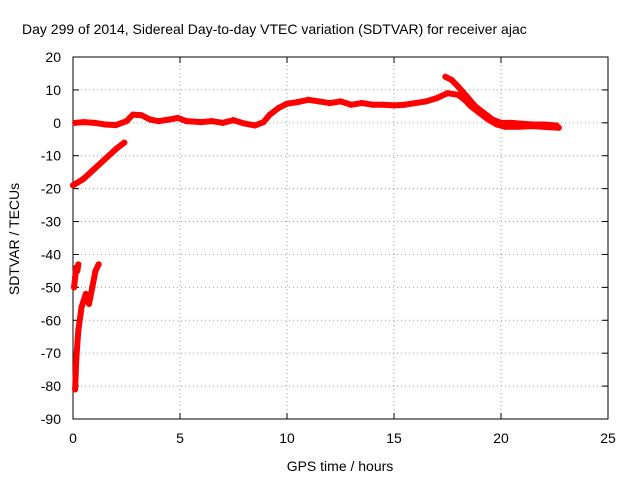 The image size is (640, 480). What do you see at coordinates (51, 189) in the screenshot?
I see `y-tick-label: -20` at bounding box center [51, 189].